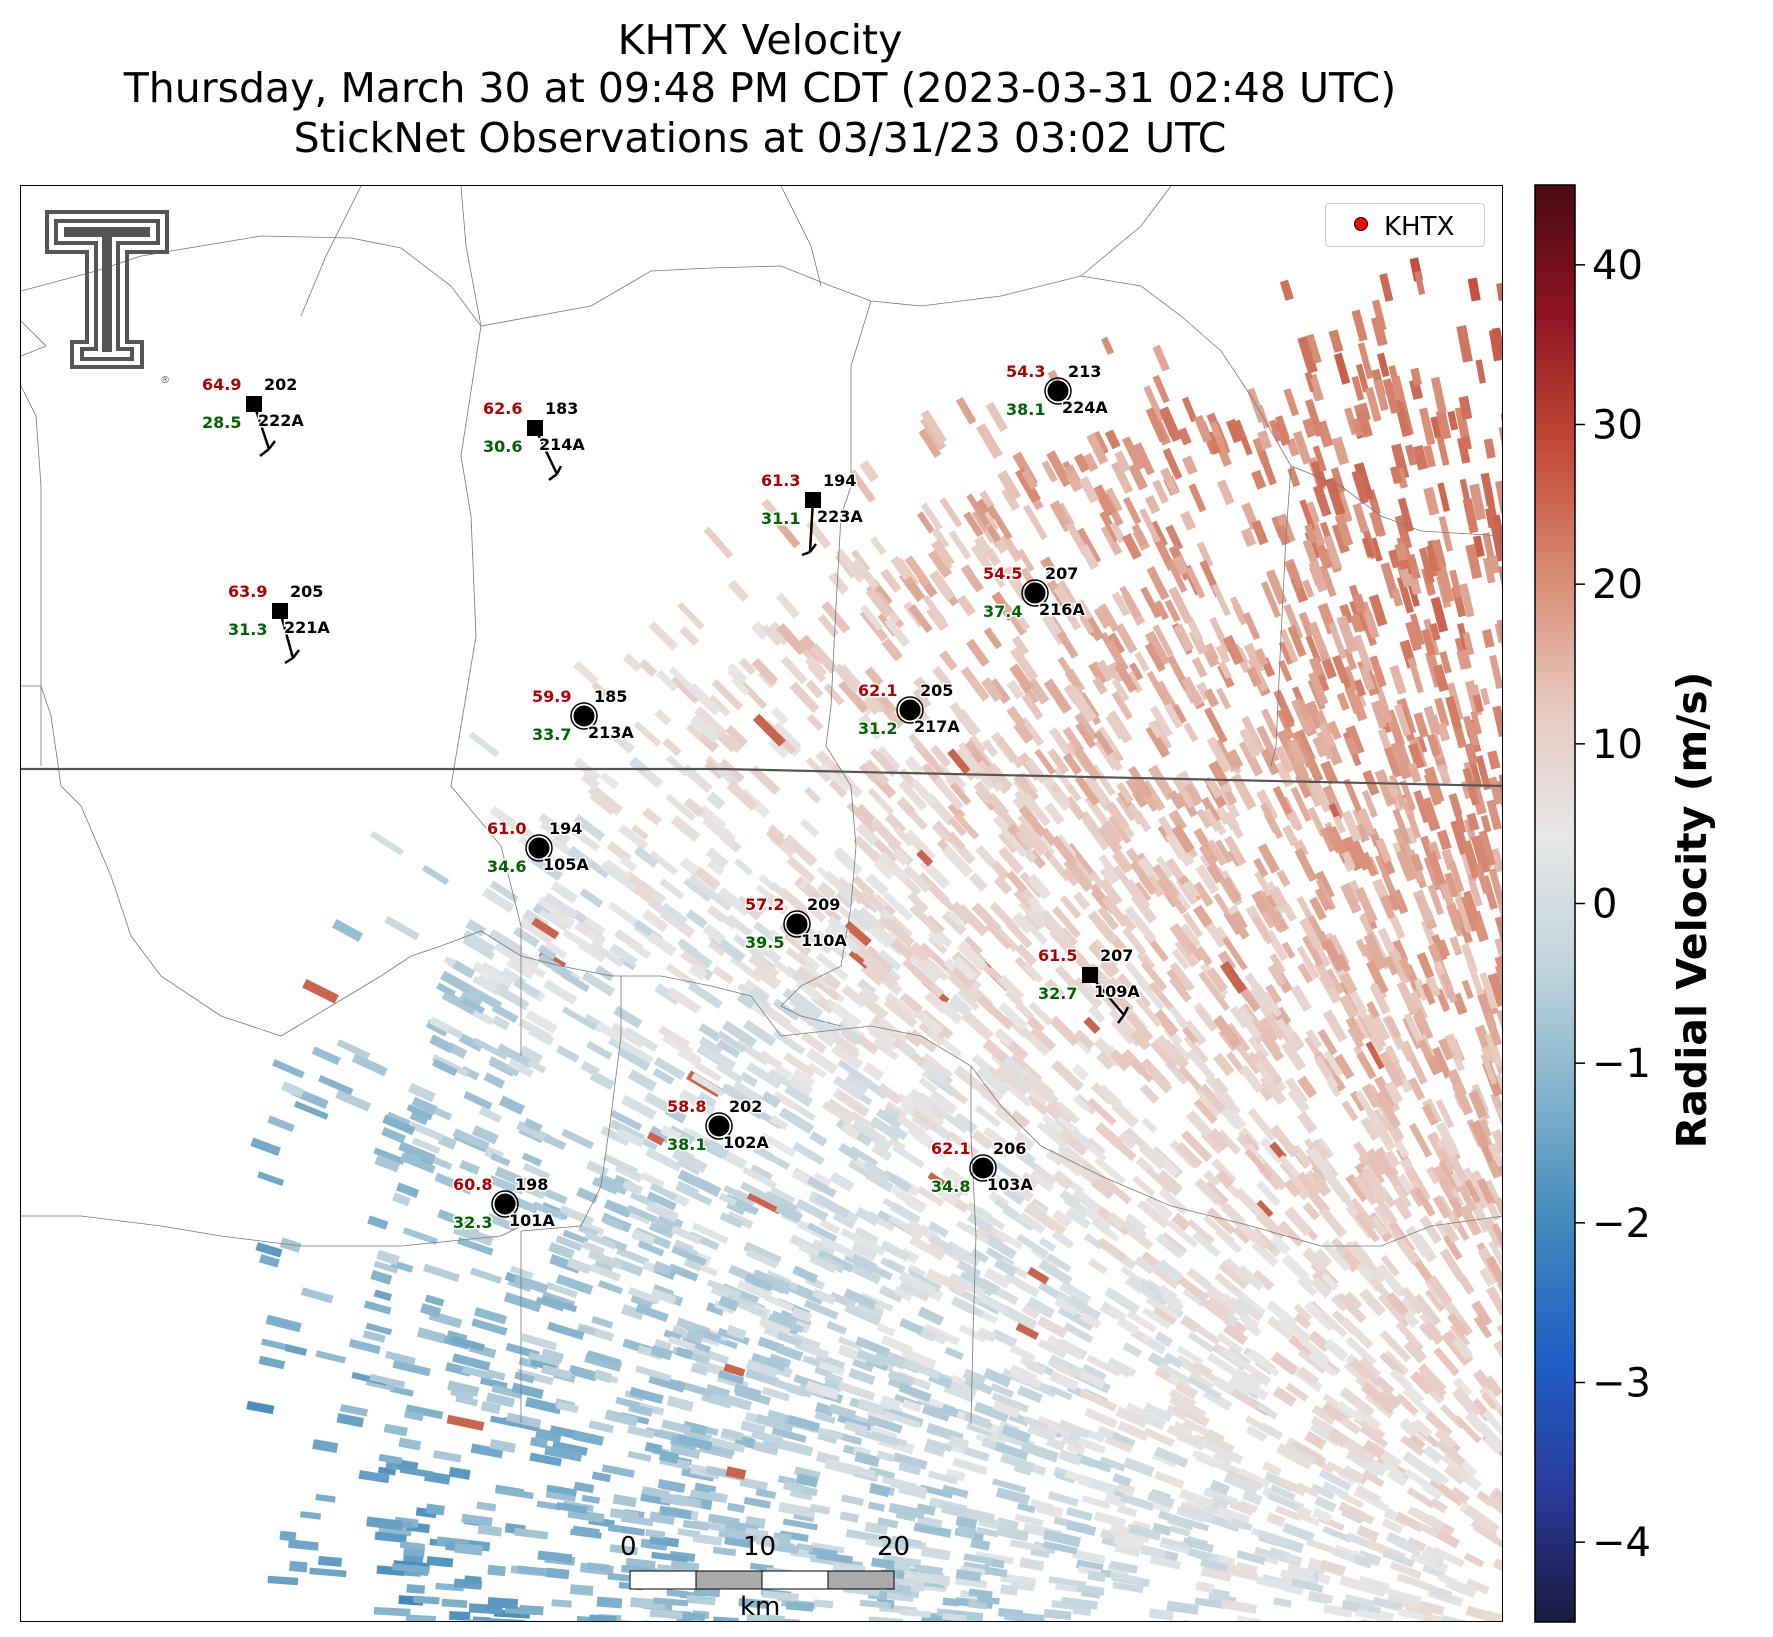  Describe the element at coordinates (910, 710) in the screenshot. I see `station-calm-marker` at that location.